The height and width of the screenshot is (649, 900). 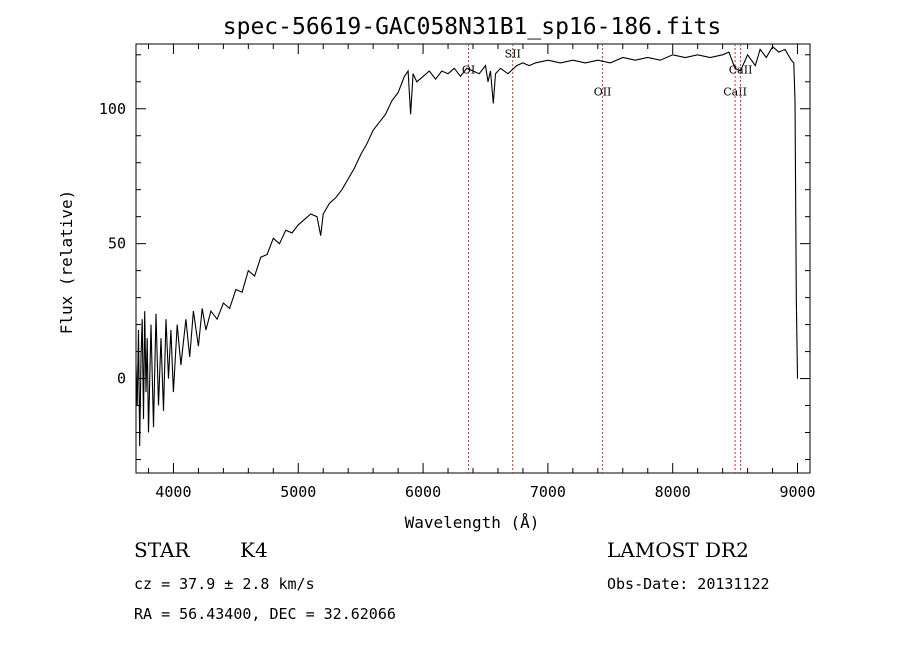 What do you see at coordinates (678, 550) in the screenshot?
I see `survey-name: LAMOST DR2` at bounding box center [678, 550].